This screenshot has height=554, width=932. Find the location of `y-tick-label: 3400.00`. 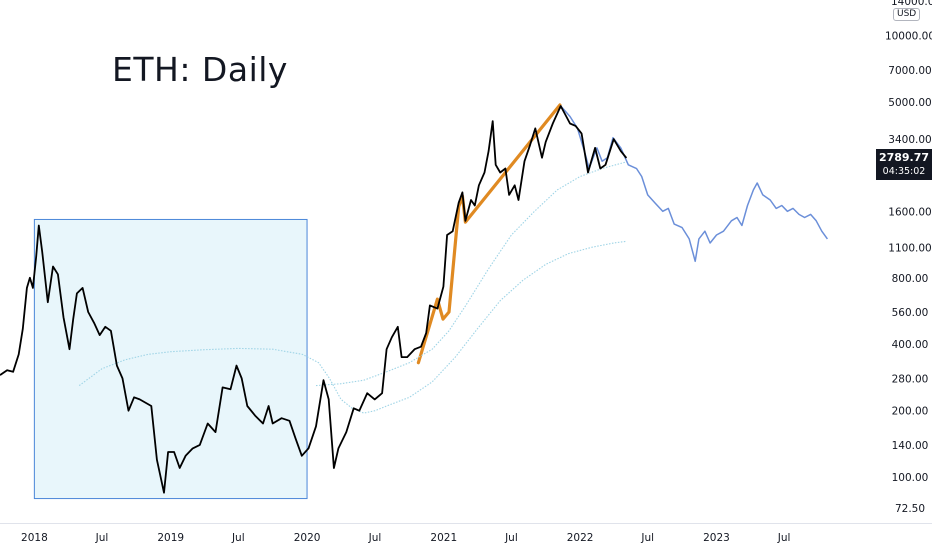

y-tick-label: 3400.00 is located at coordinates (909, 140).